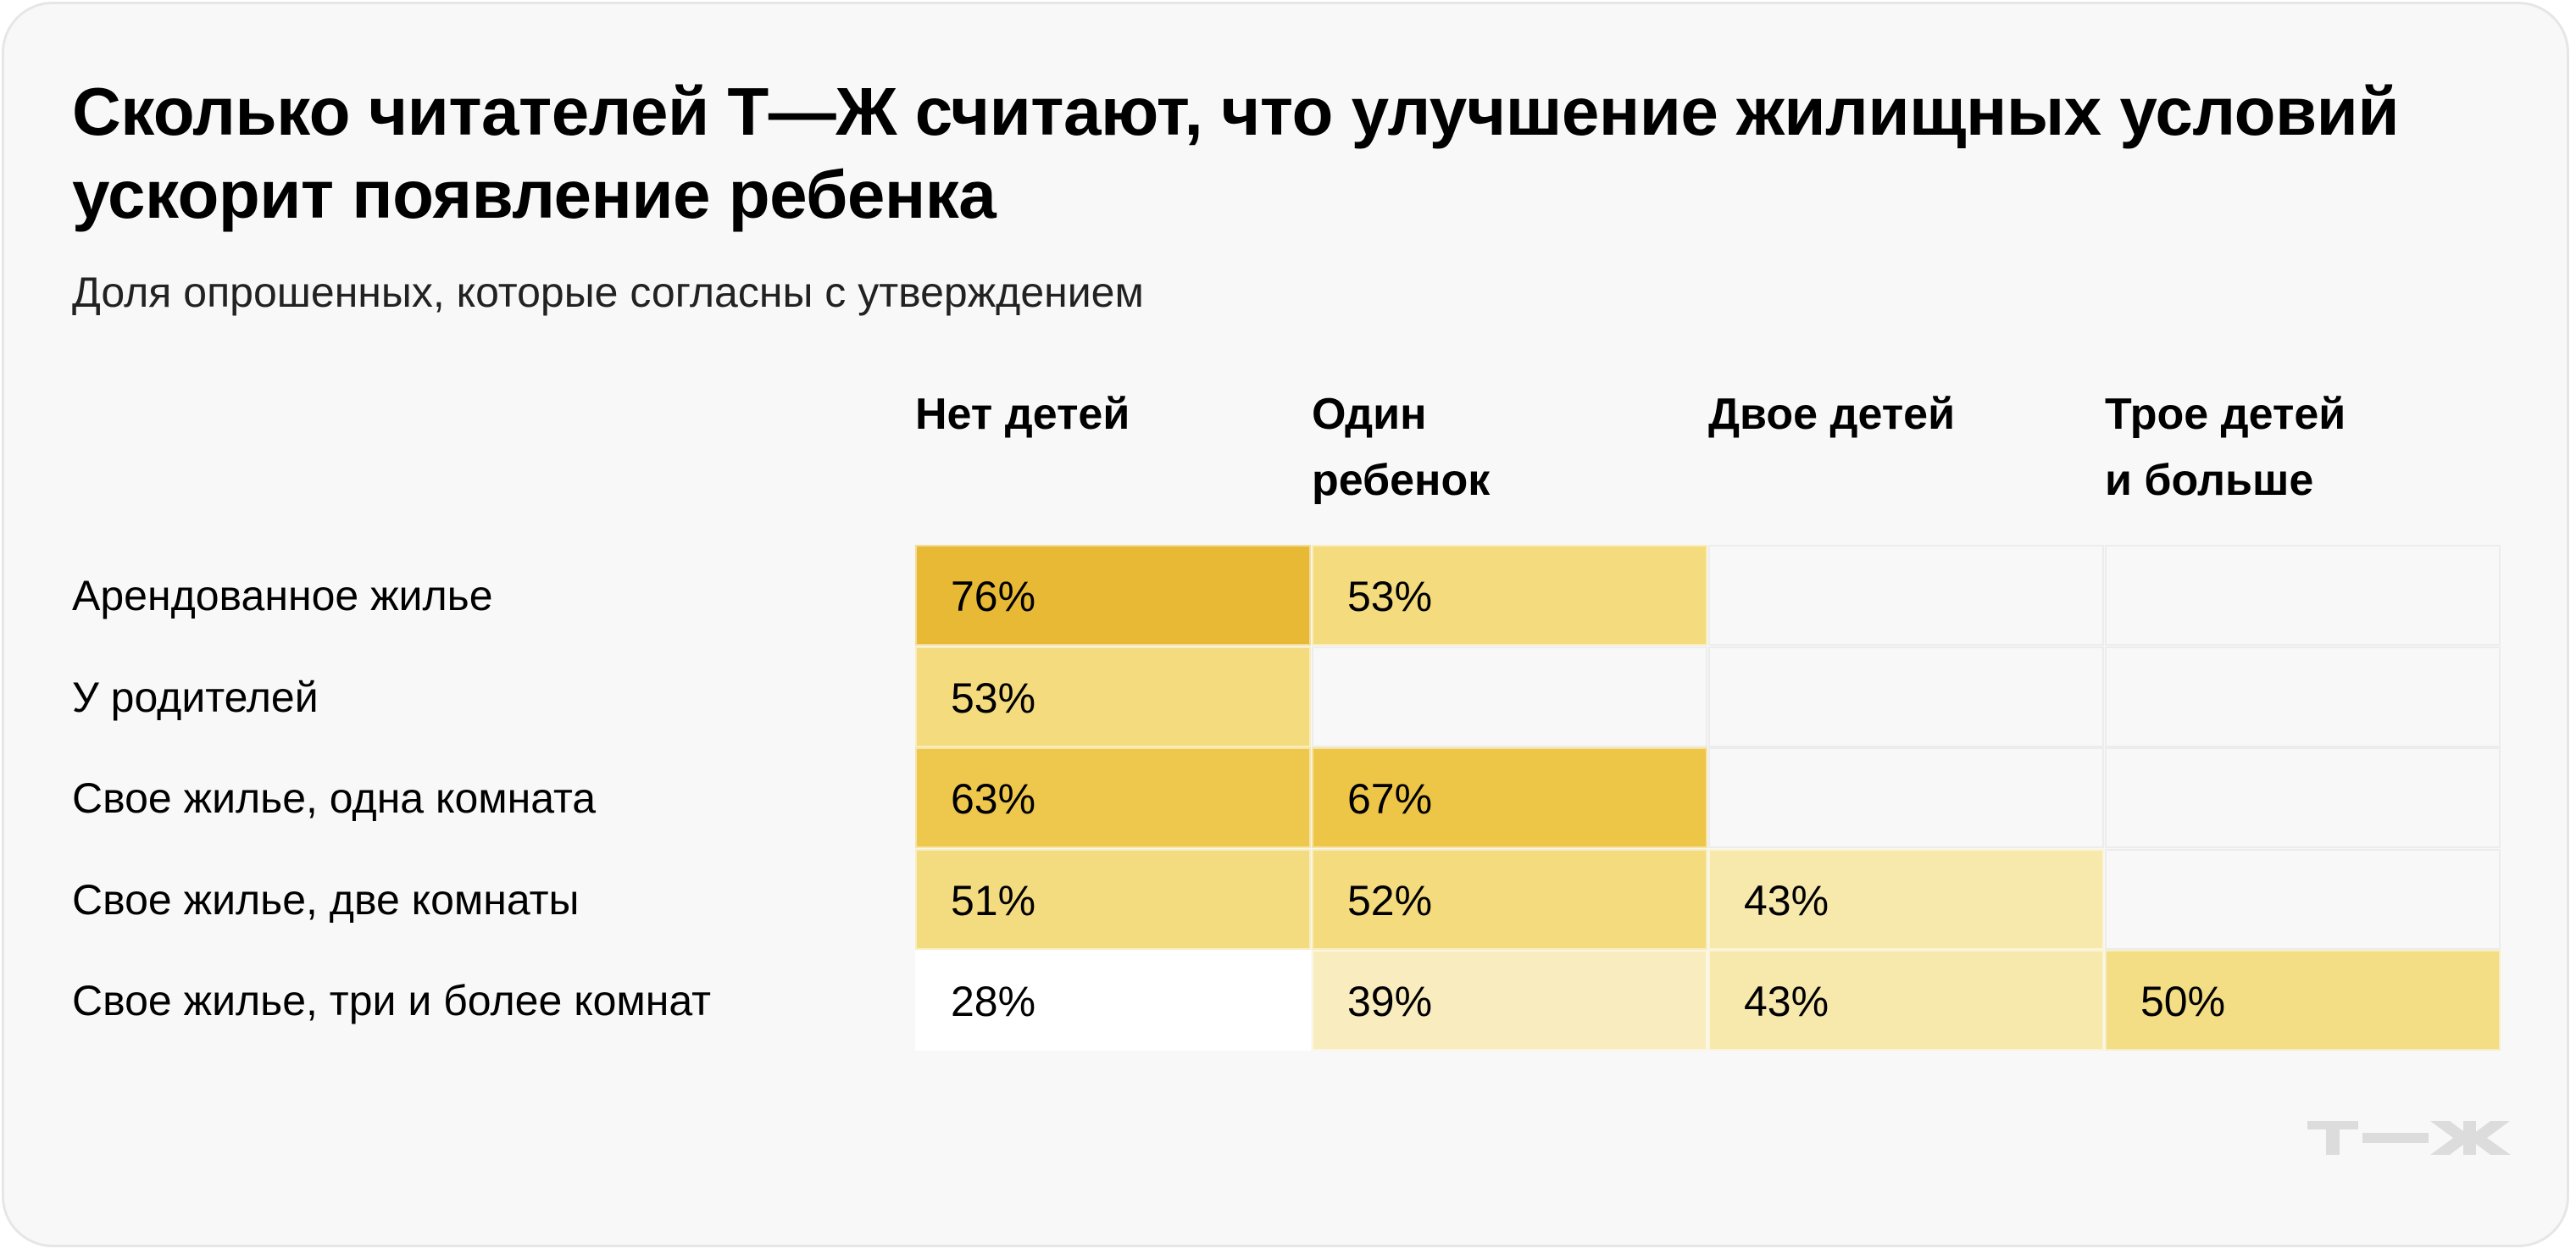 This screenshot has height=1254, width=2576. What do you see at coordinates (1022, 415) in the screenshot?
I see `column-header: Нет детей` at bounding box center [1022, 415].